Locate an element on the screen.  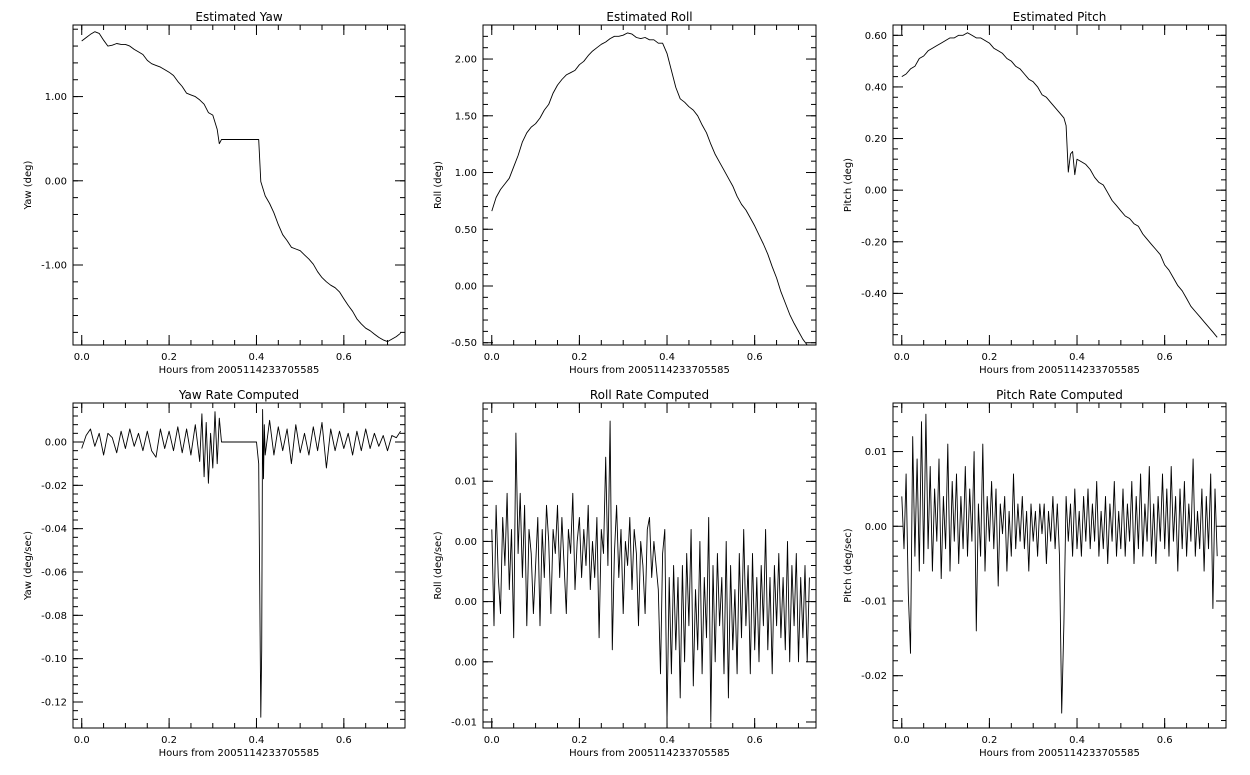
y-tick-label: 0.40 is located at coordinates (876, 87).